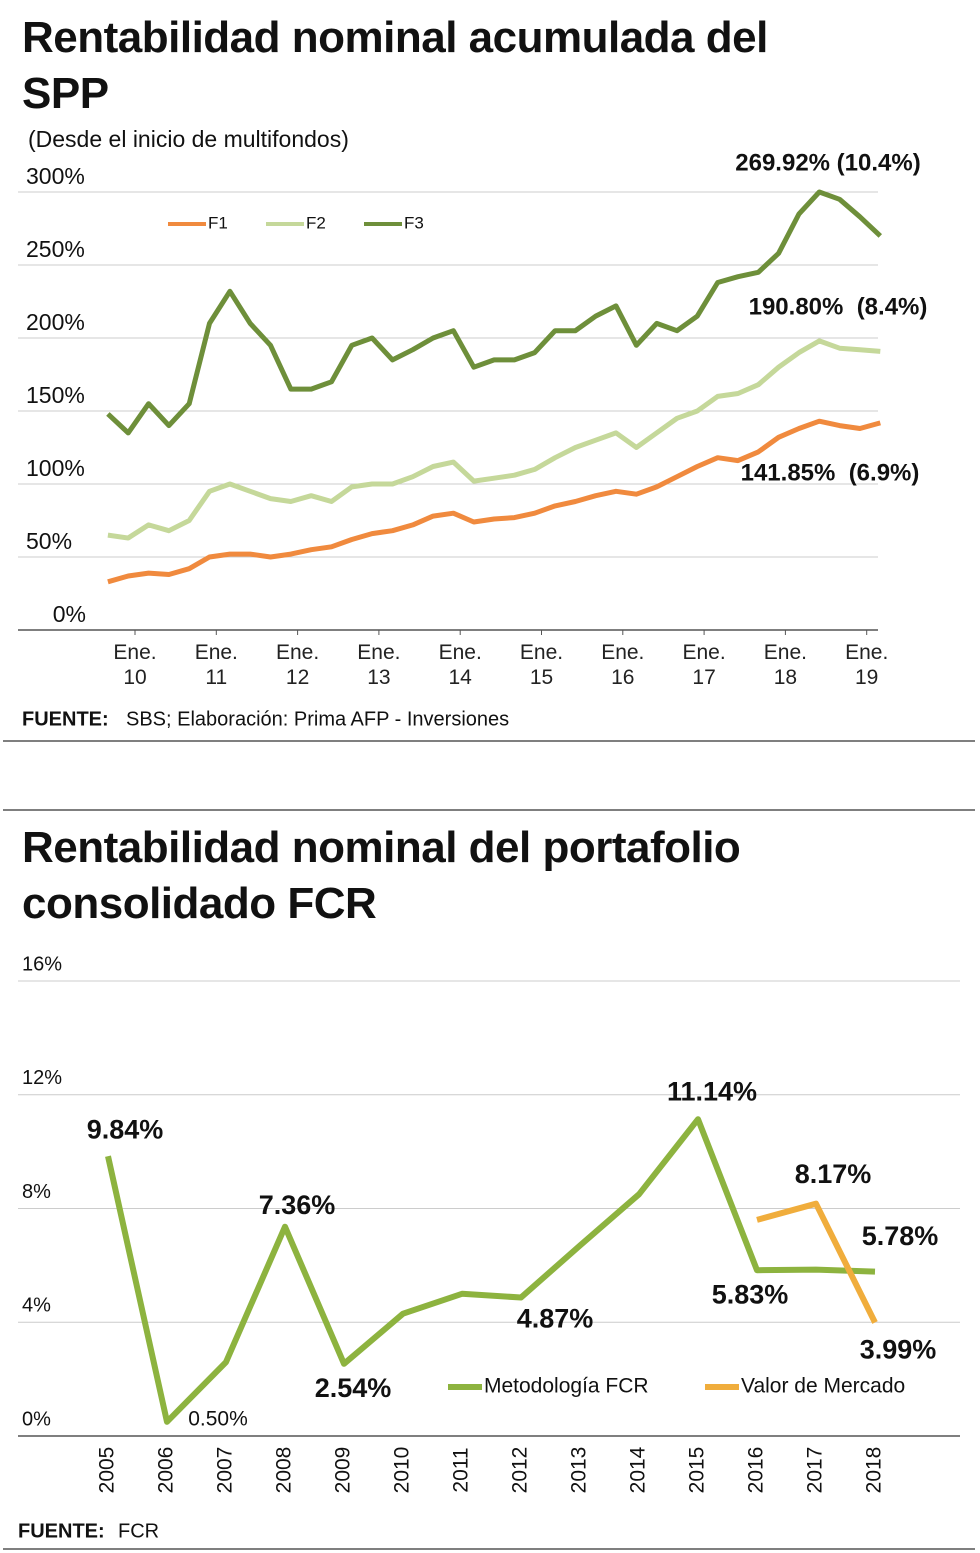 This screenshot has width=980, height=1553. I want to click on legend-label: Metodología FCR, so click(566, 1386).